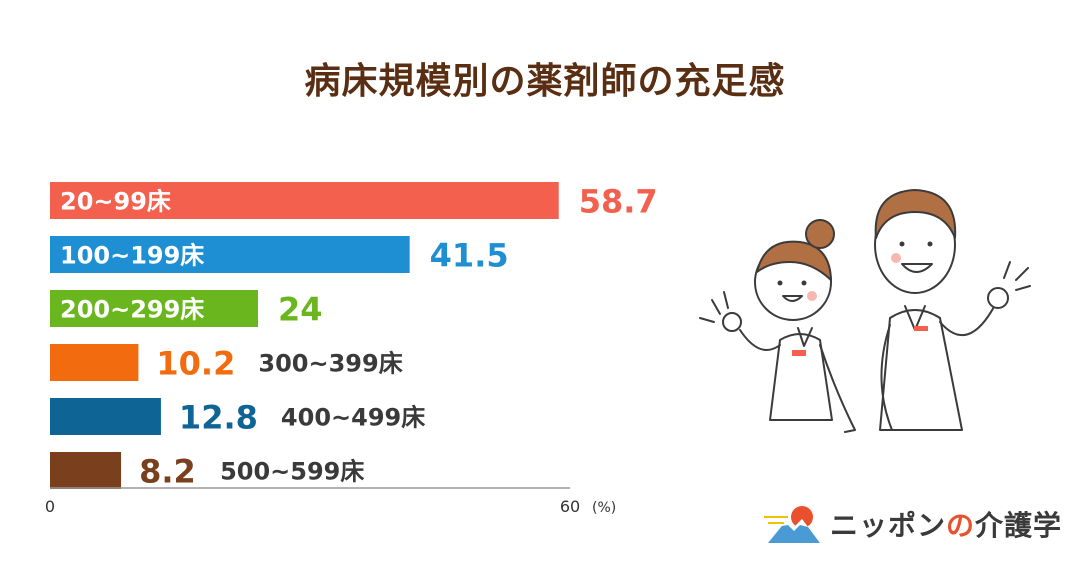  Describe the element at coordinates (132, 256) in the screenshot. I see `category-label: 100~199床` at that location.